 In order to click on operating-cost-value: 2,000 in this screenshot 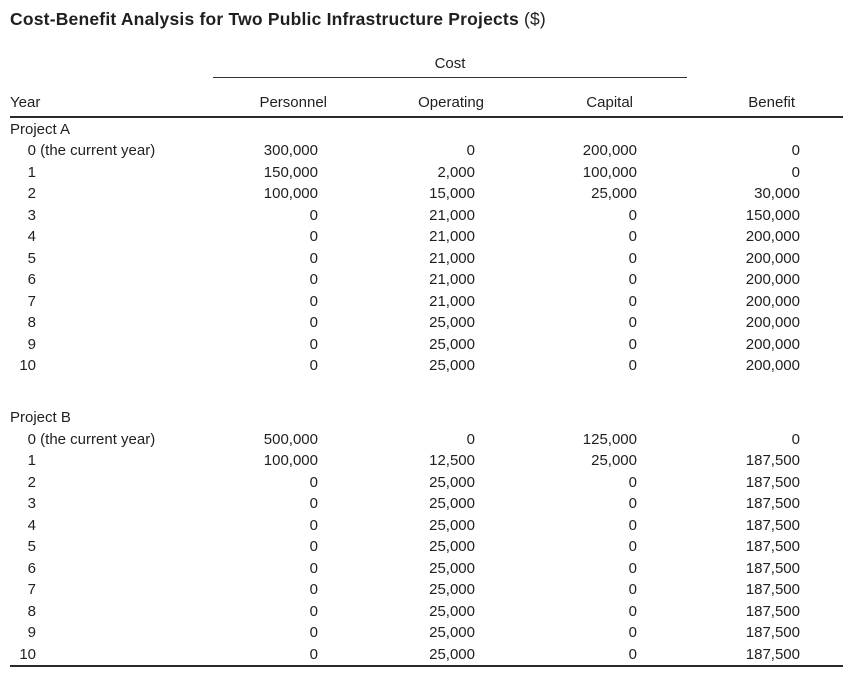, I will do `click(456, 172)`.